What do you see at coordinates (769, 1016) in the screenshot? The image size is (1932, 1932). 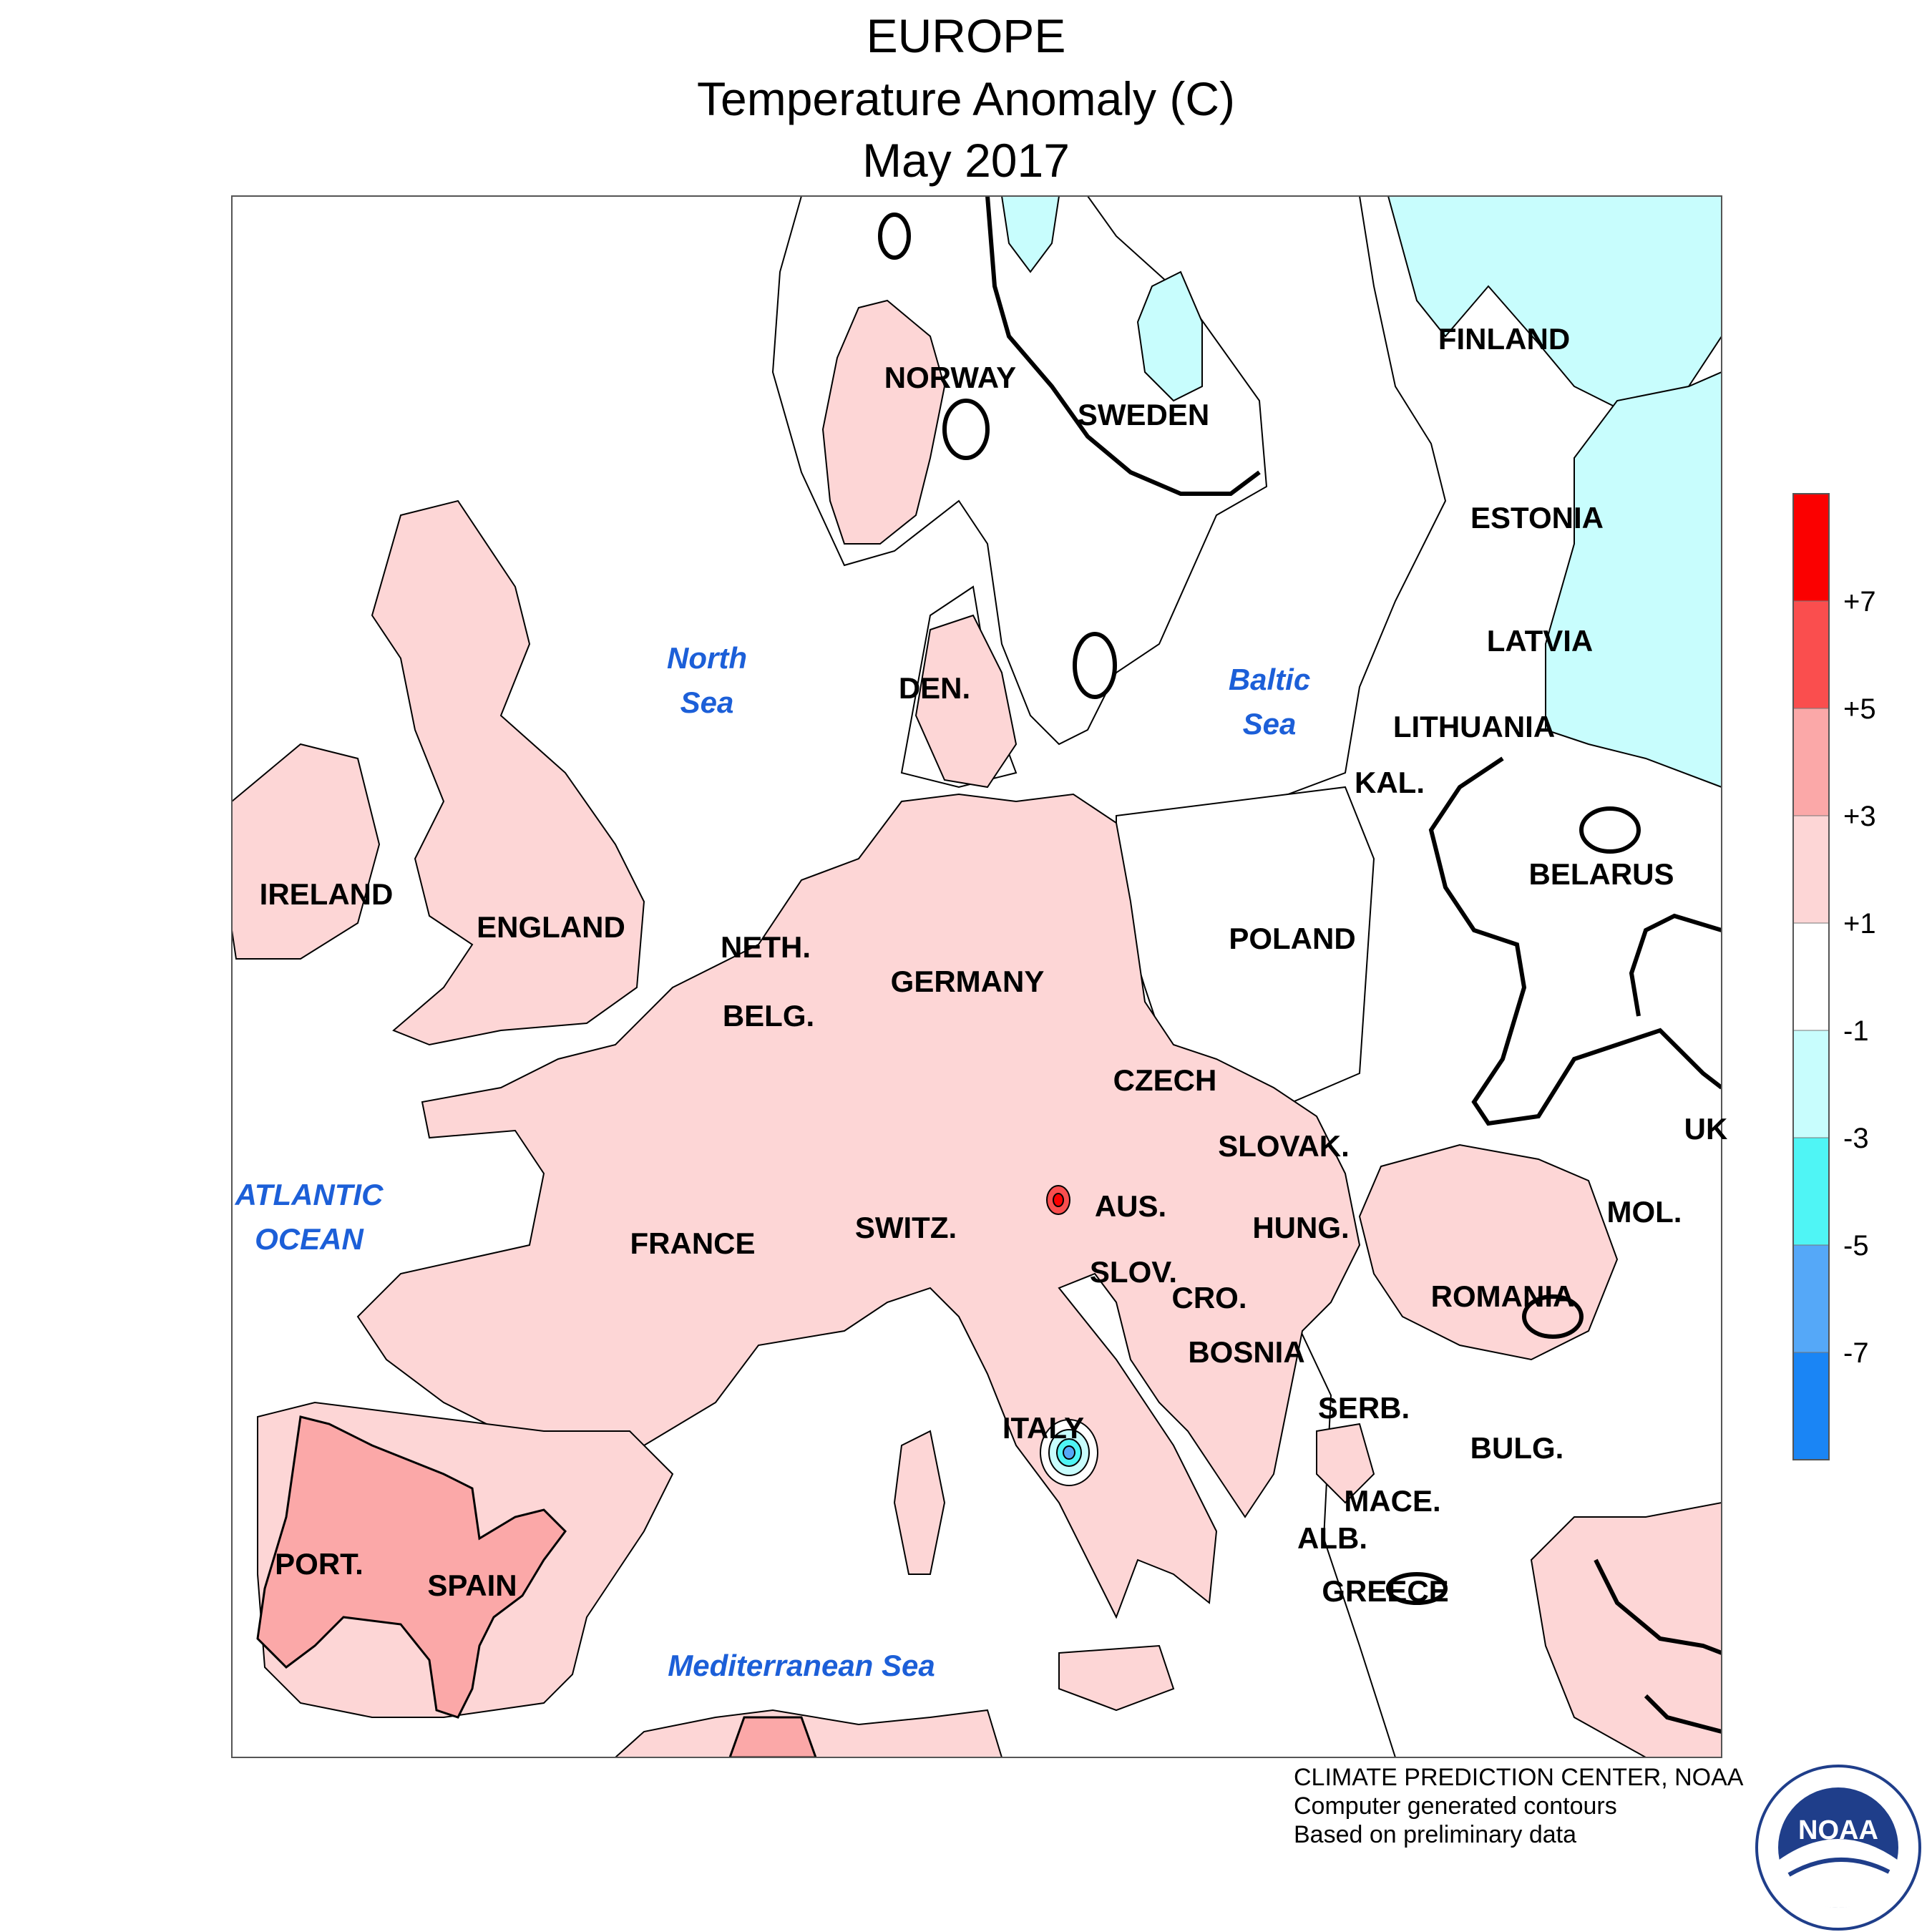 I see `label-belg: BELG.` at bounding box center [769, 1016].